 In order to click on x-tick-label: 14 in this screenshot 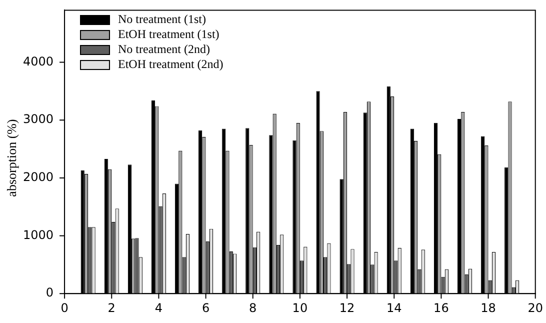, I will do `click(394, 307)`.